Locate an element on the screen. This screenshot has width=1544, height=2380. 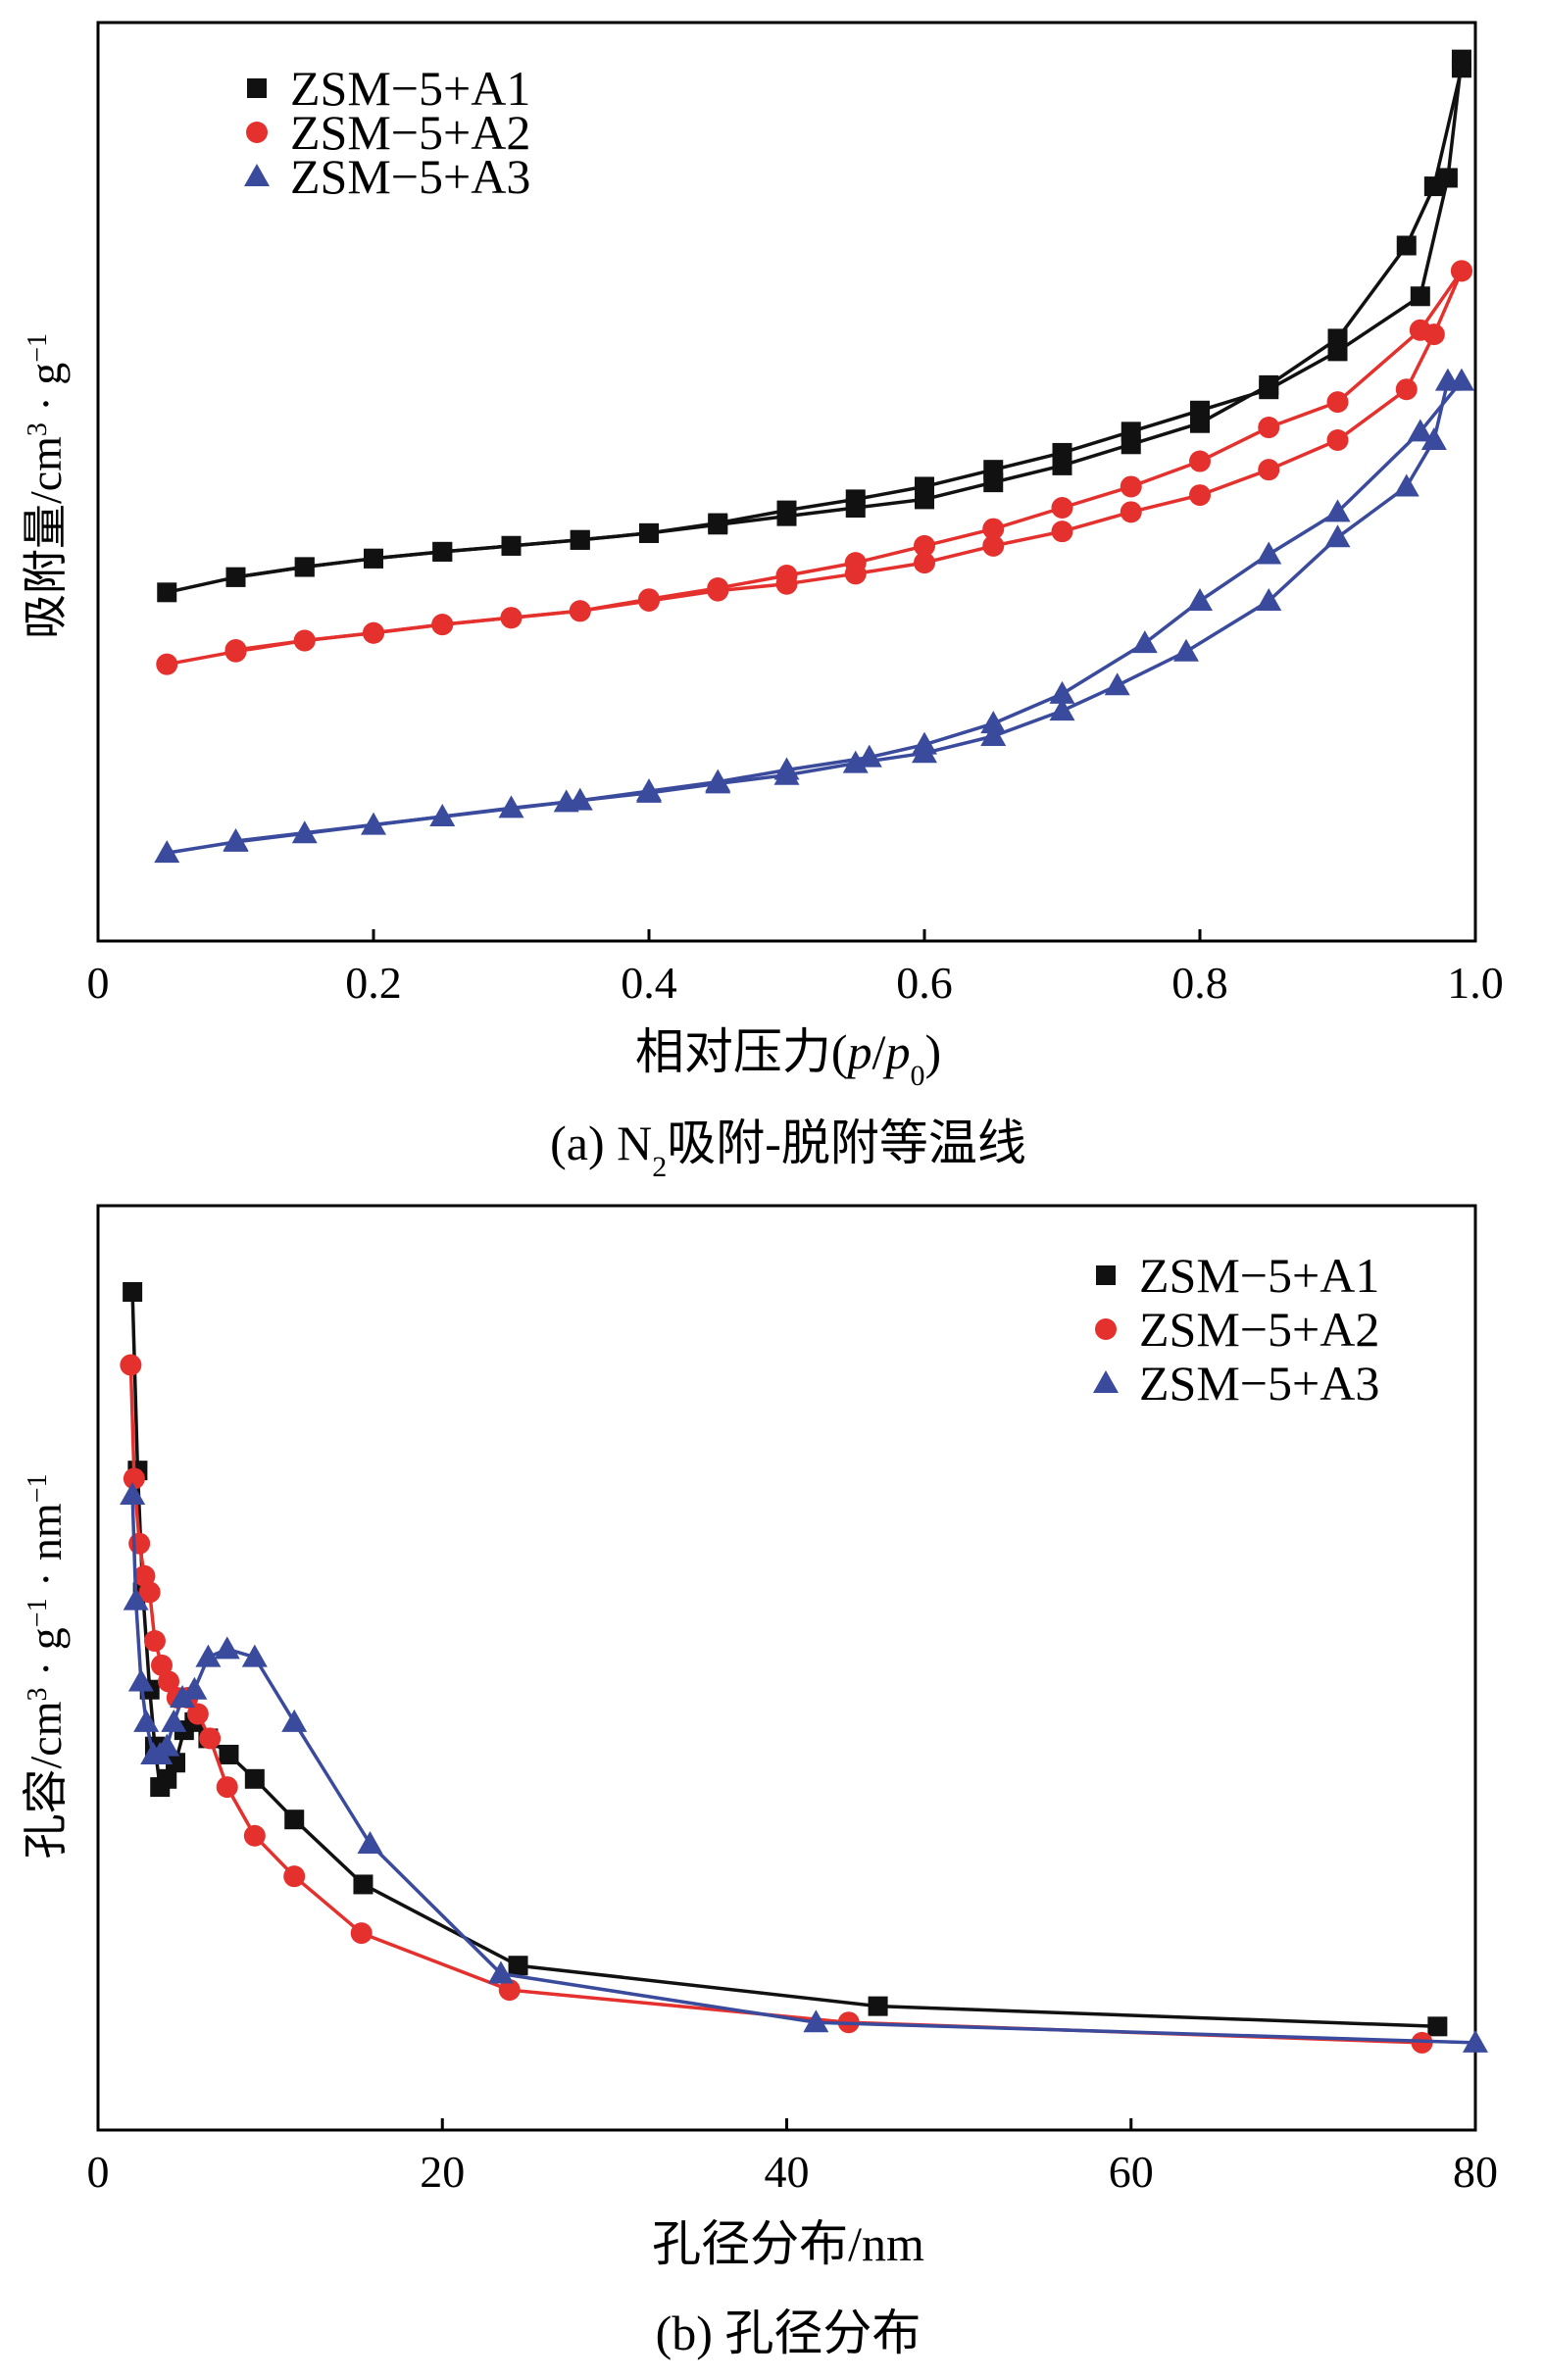
panel-a-x-tick-label: 1.0 is located at coordinates (1476, 983).